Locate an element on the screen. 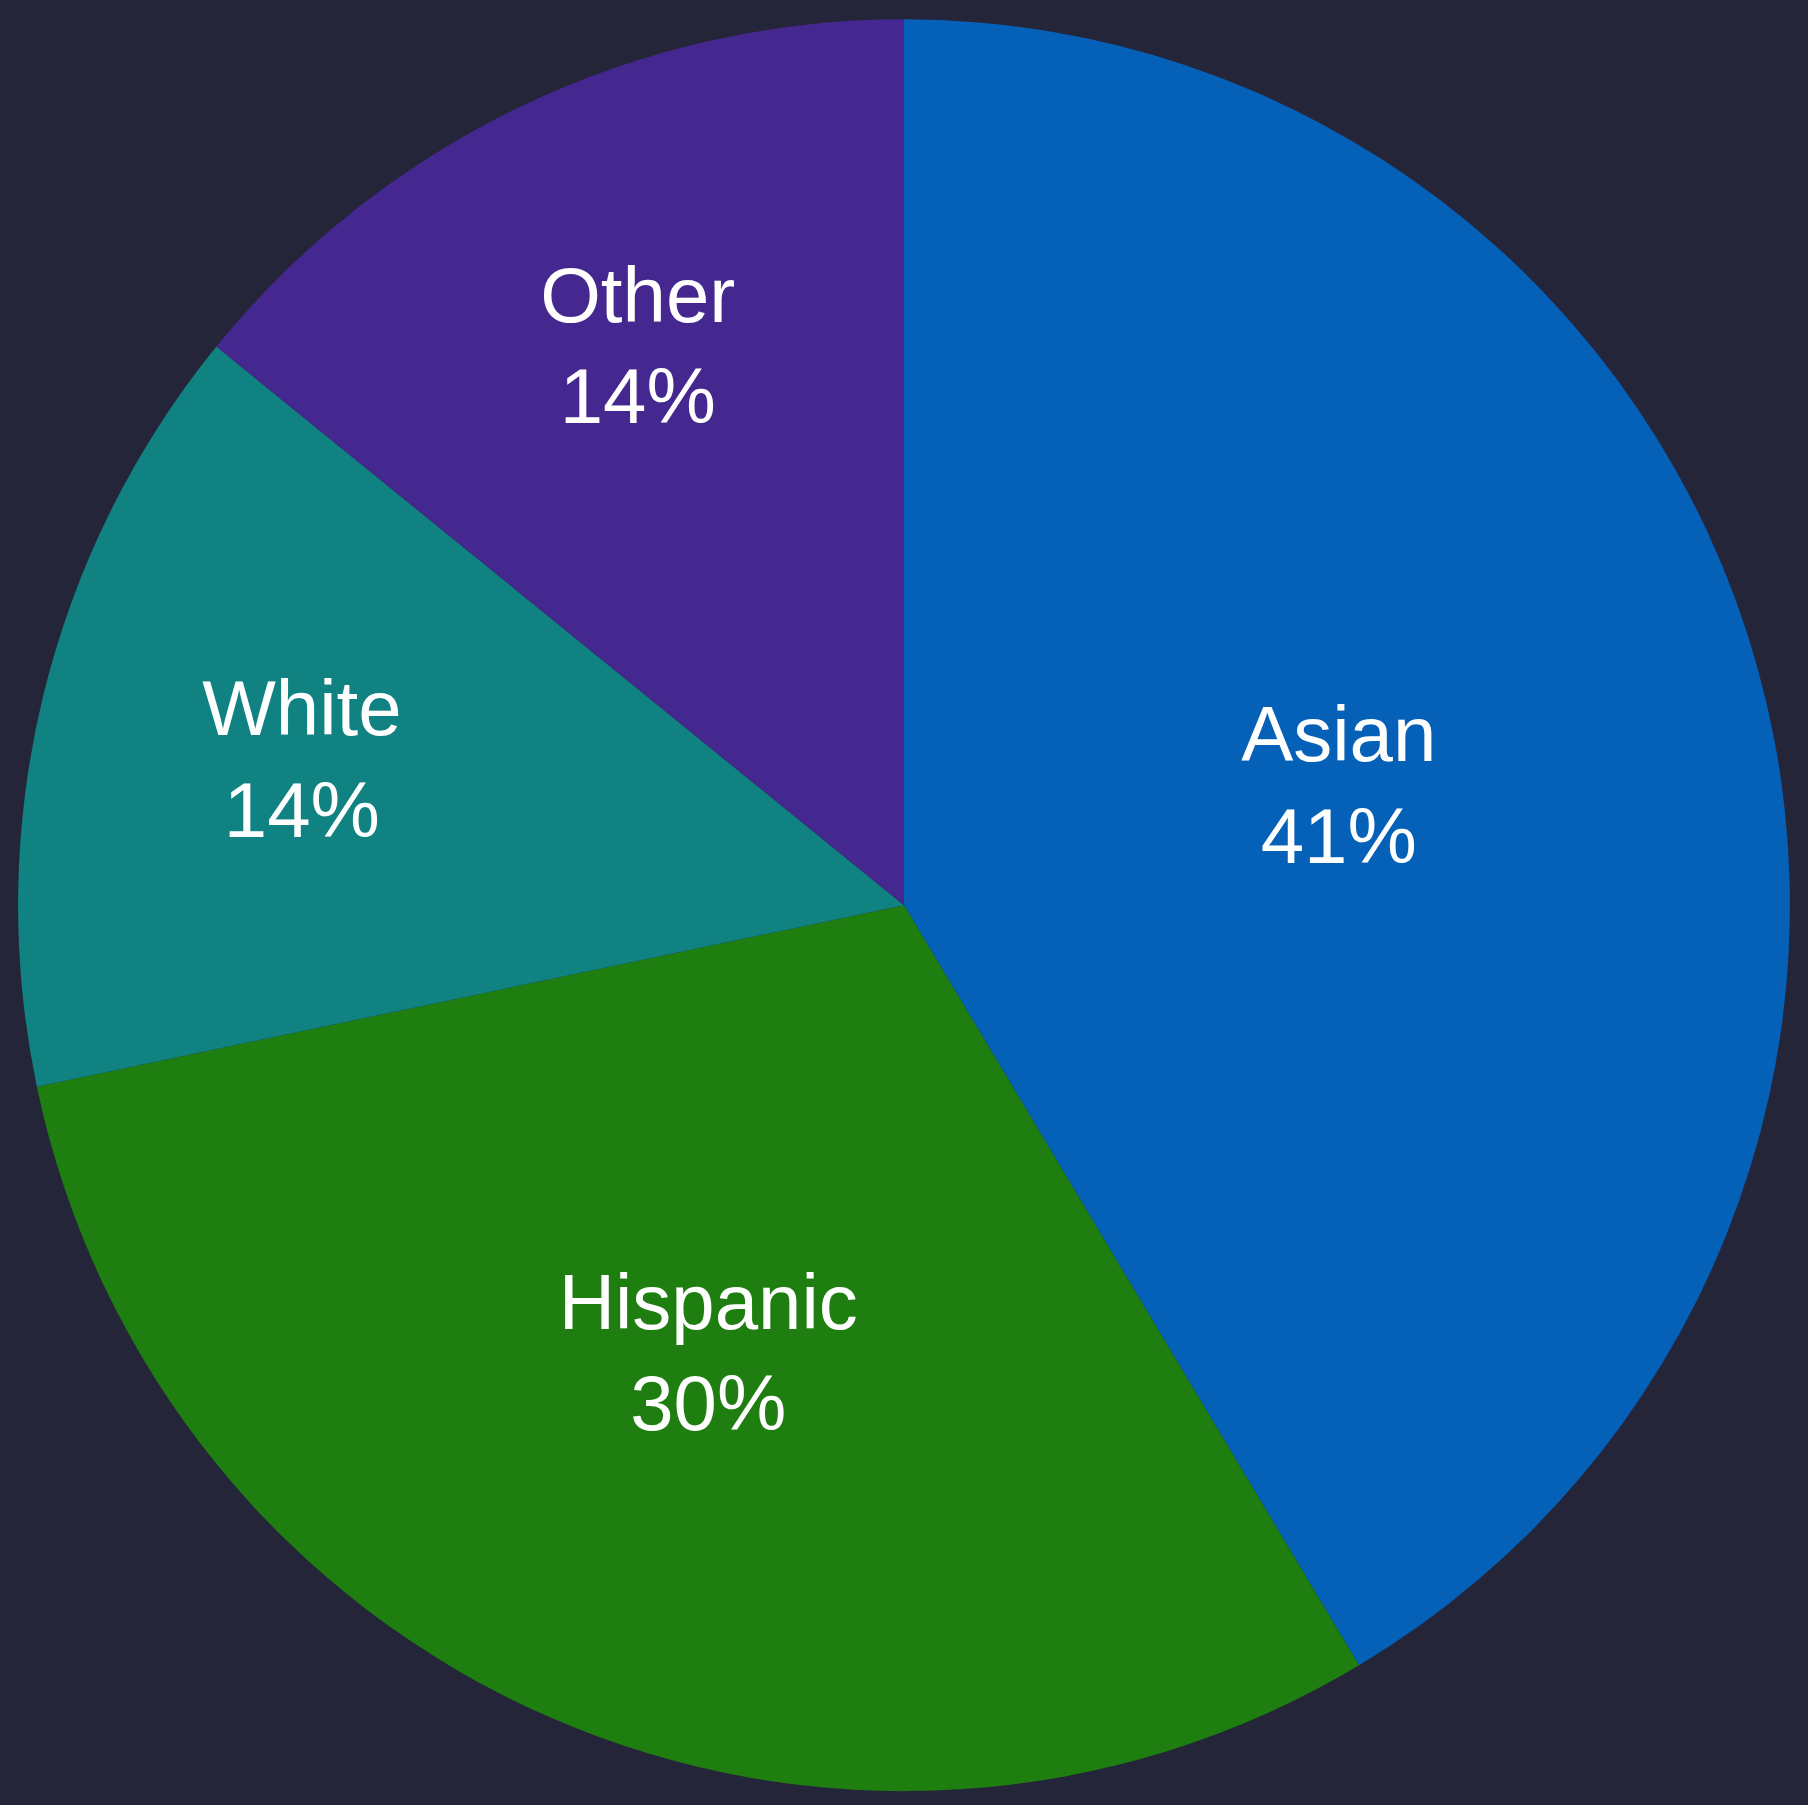 The width and height of the screenshot is (1808, 1805). slice-label: Hispanic is located at coordinates (708, 1301).